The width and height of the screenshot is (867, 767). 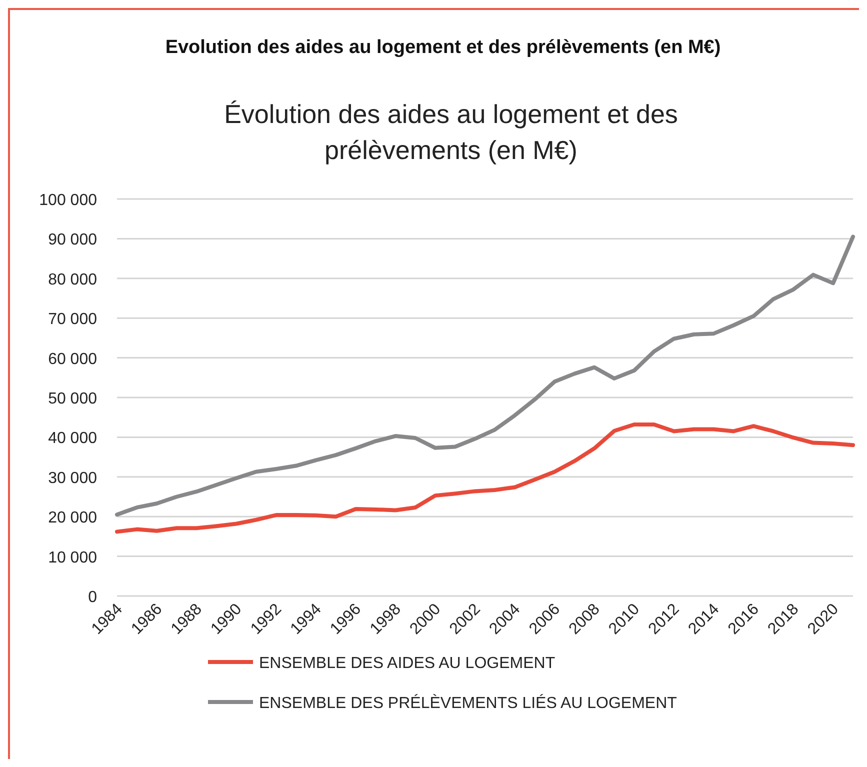 I want to click on y-tick-label: 40 000, so click(x=73, y=439).